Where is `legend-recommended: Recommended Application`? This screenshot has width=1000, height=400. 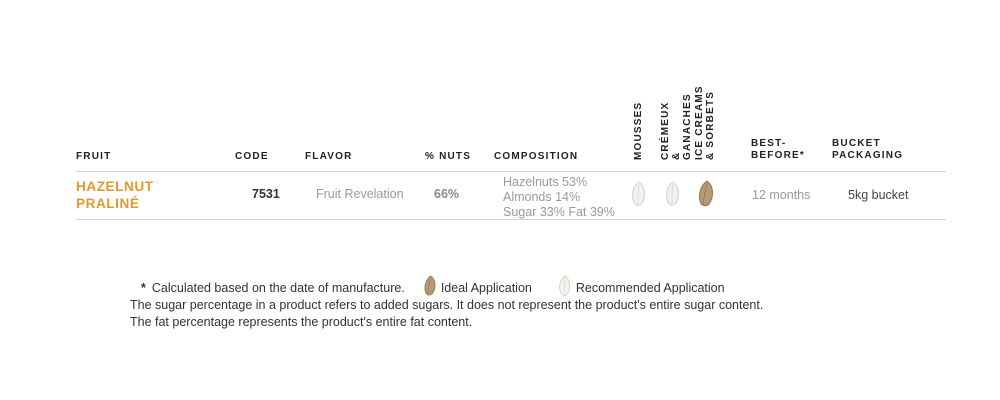
legend-recommended: Recommended Application is located at coordinates (650, 288).